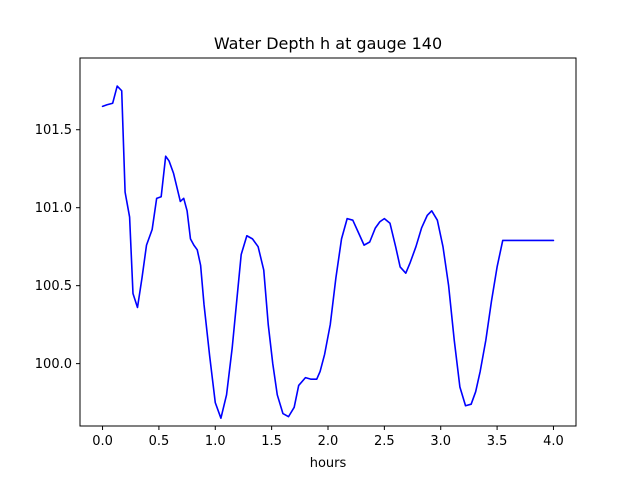  What do you see at coordinates (53, 286) in the screenshot?
I see `y-tick-label: 100.5` at bounding box center [53, 286].